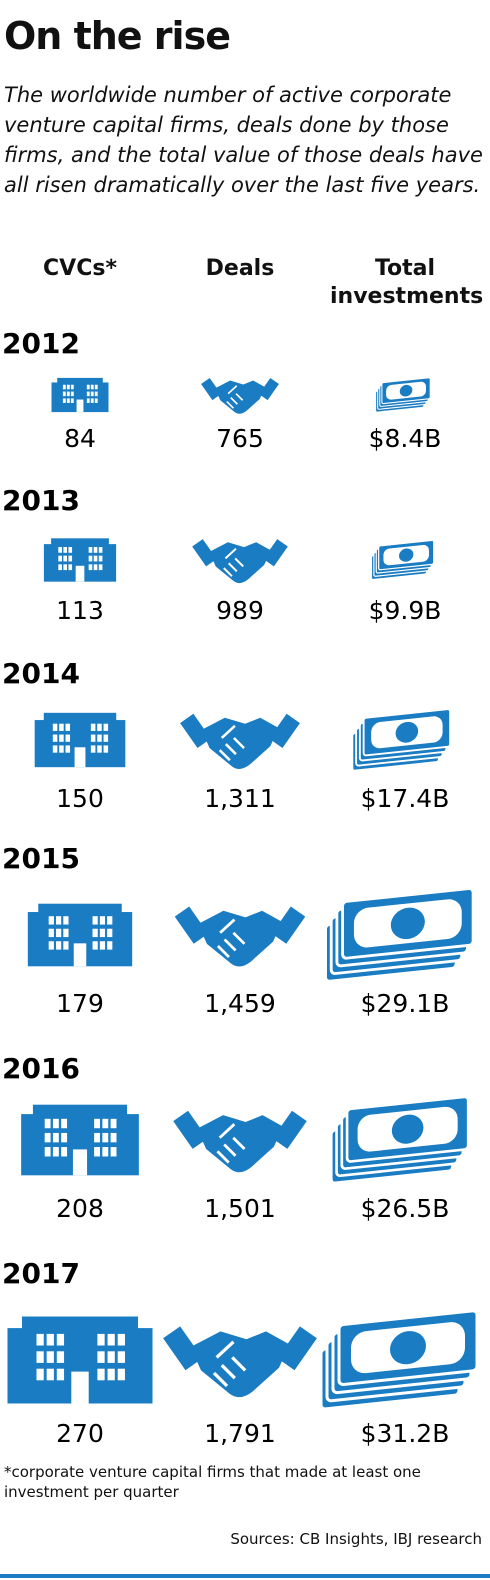 This screenshot has height=1580, width=490. I want to click on year-label: 2017, so click(41, 1273).